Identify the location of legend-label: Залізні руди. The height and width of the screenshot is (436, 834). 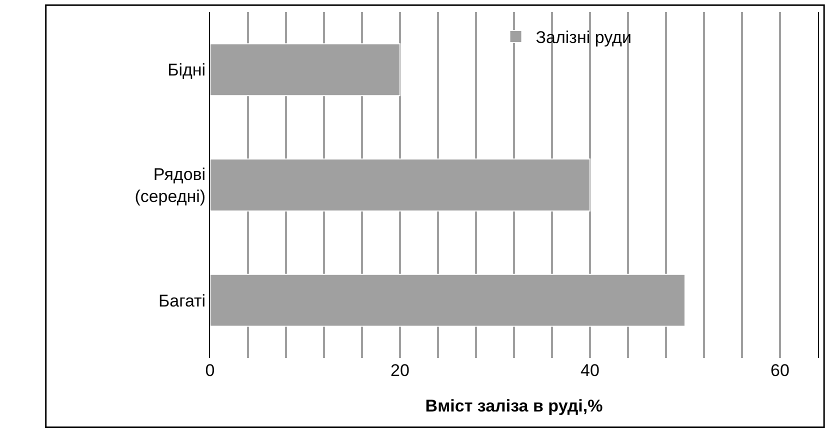
(584, 38).